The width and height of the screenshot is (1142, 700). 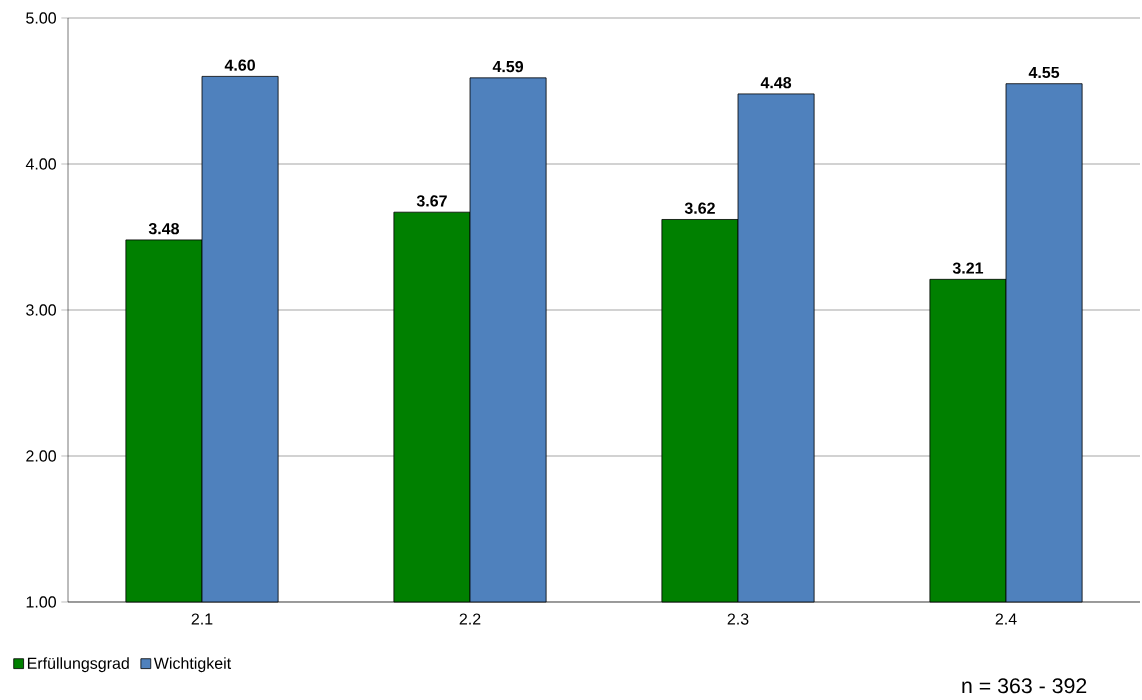 I want to click on y-tick-label: 3.00, so click(x=41, y=310).